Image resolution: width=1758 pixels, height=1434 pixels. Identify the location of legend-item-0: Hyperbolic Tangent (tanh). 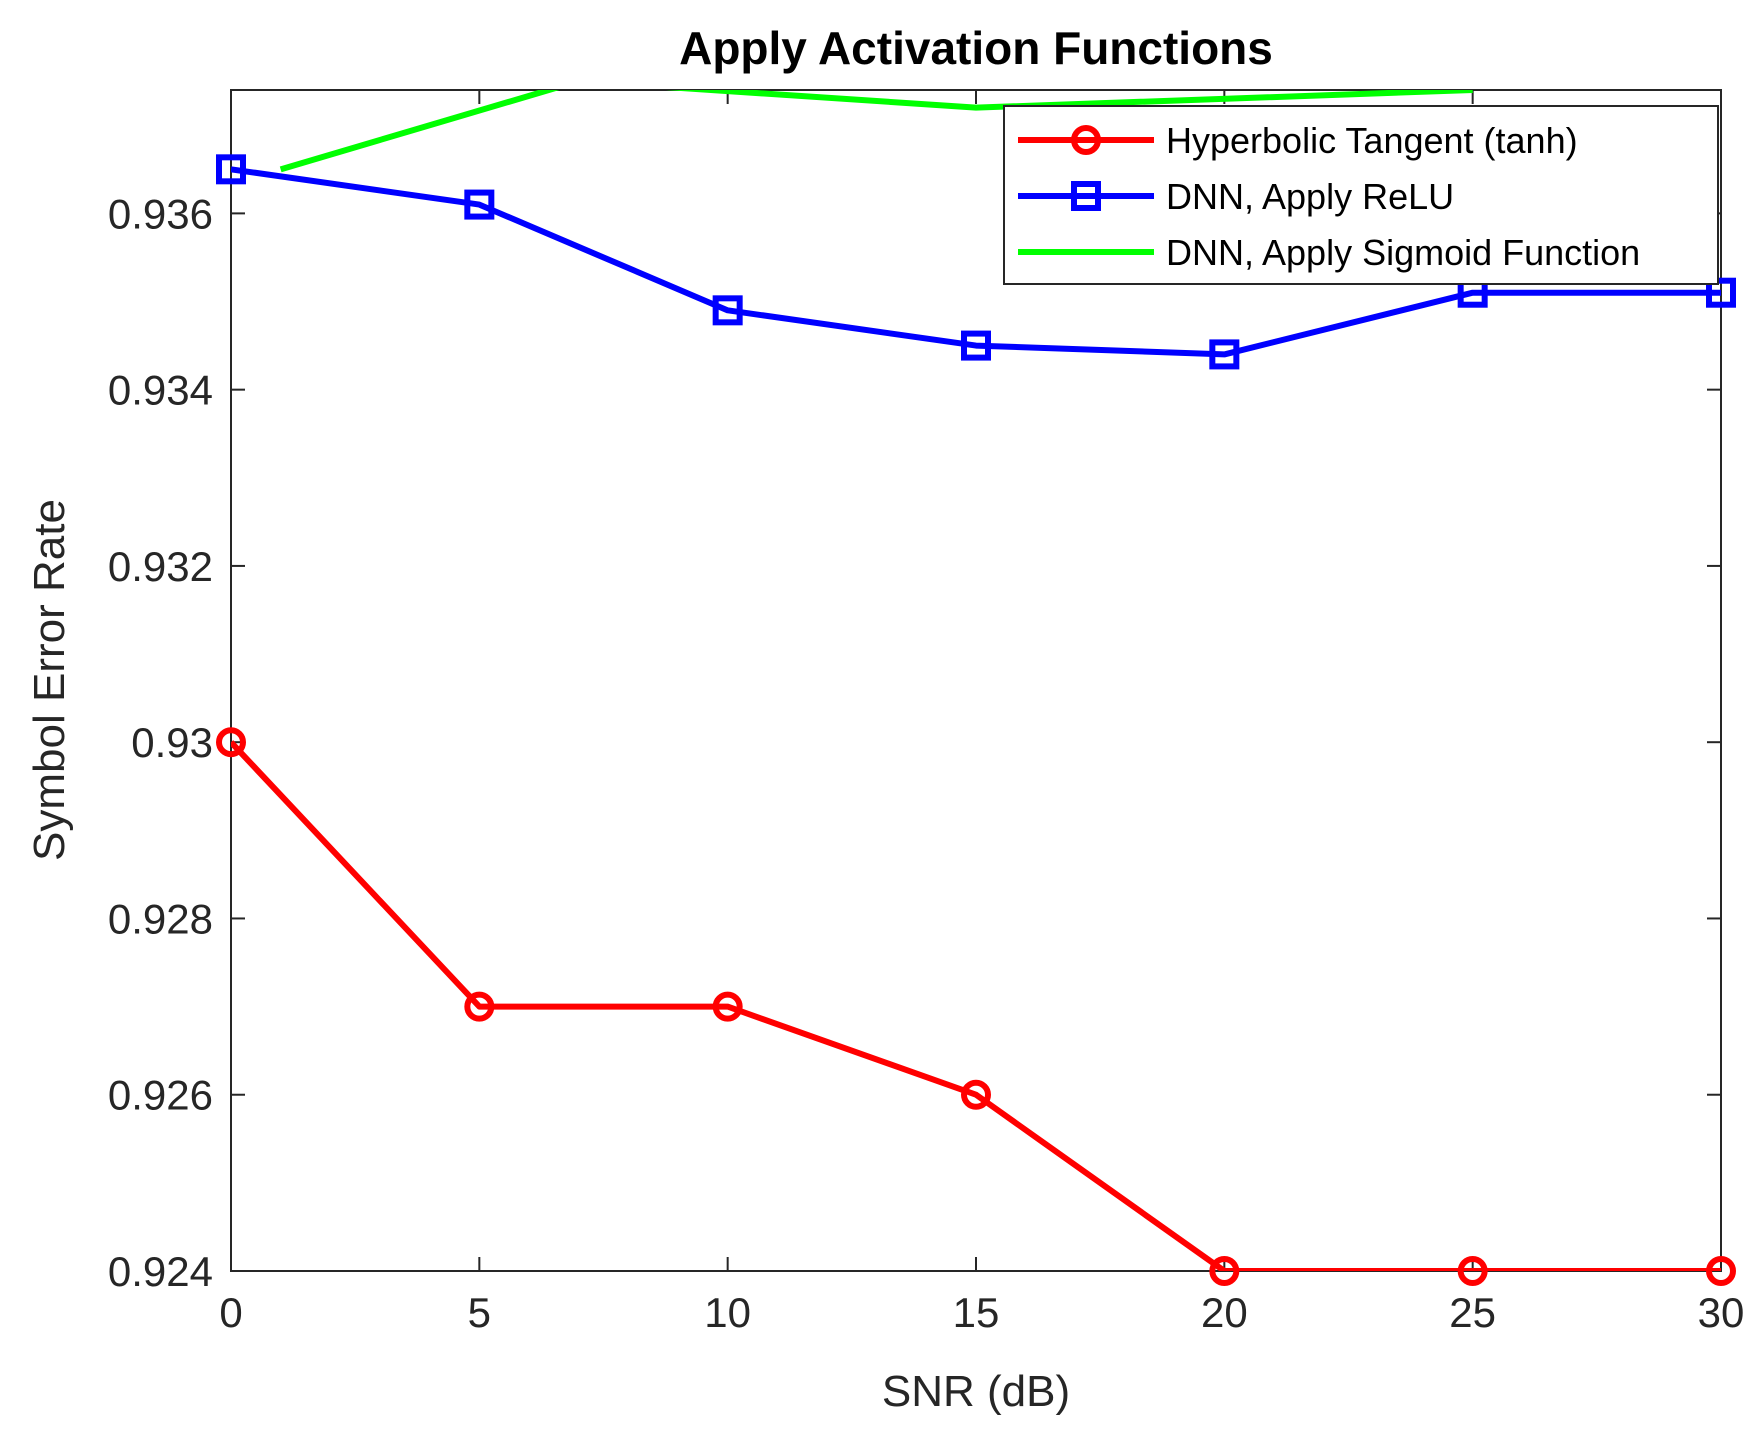
(1298, 140).